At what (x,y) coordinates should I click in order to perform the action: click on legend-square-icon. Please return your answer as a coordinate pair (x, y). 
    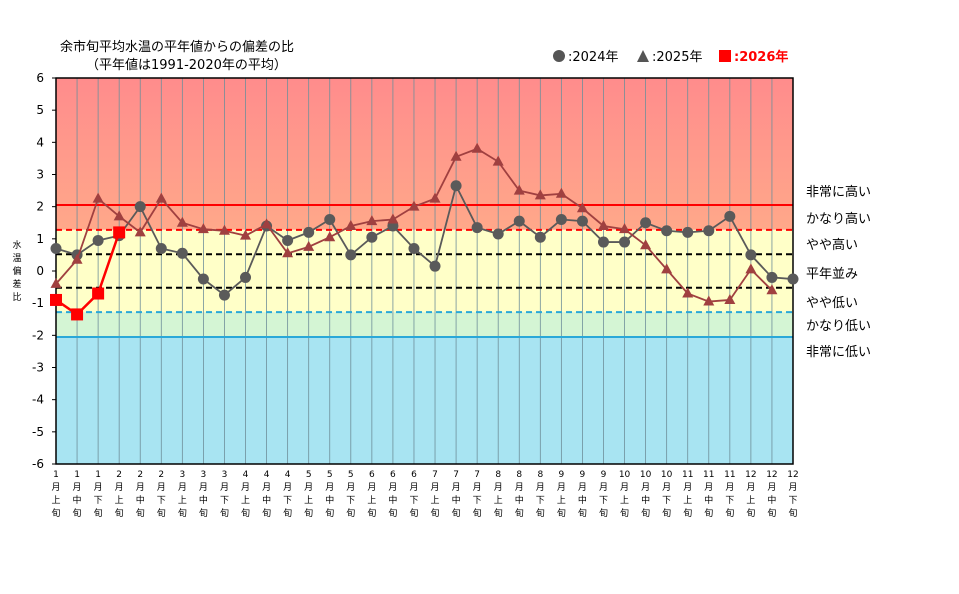
    Looking at the image, I should click on (725, 55).